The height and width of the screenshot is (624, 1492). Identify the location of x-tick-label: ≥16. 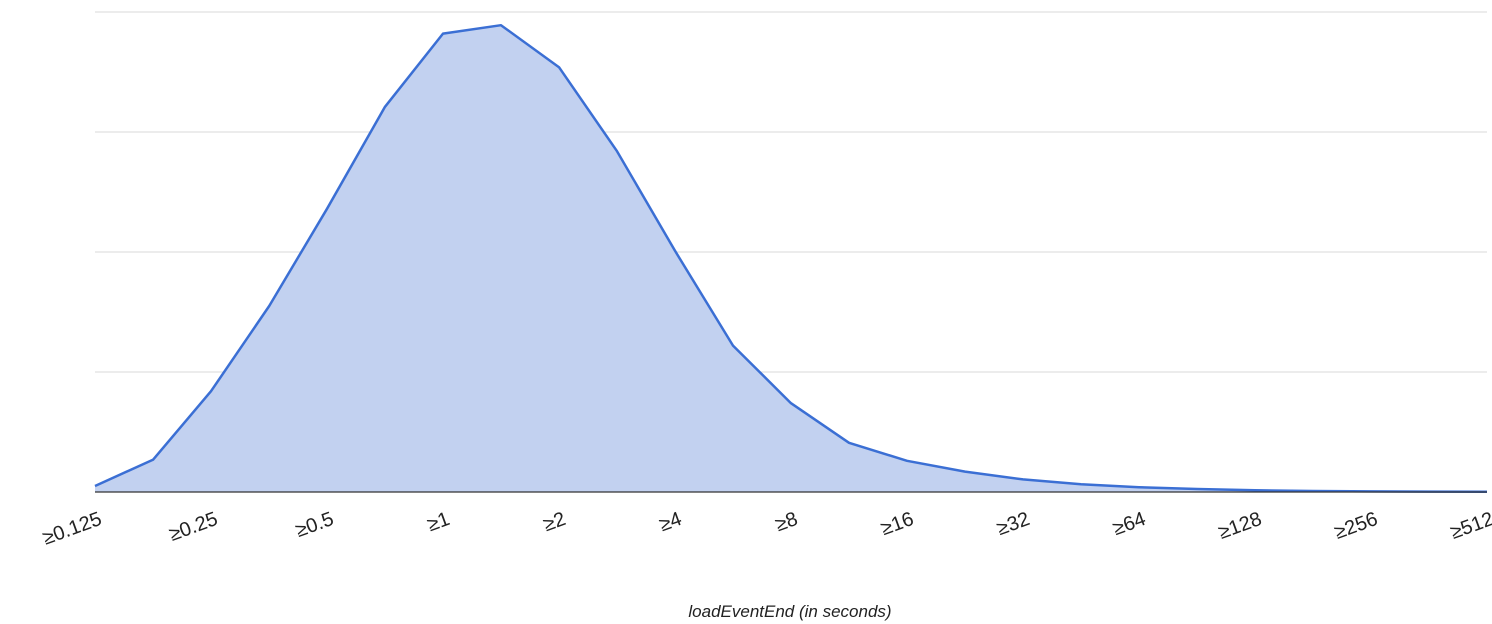
(897, 524).